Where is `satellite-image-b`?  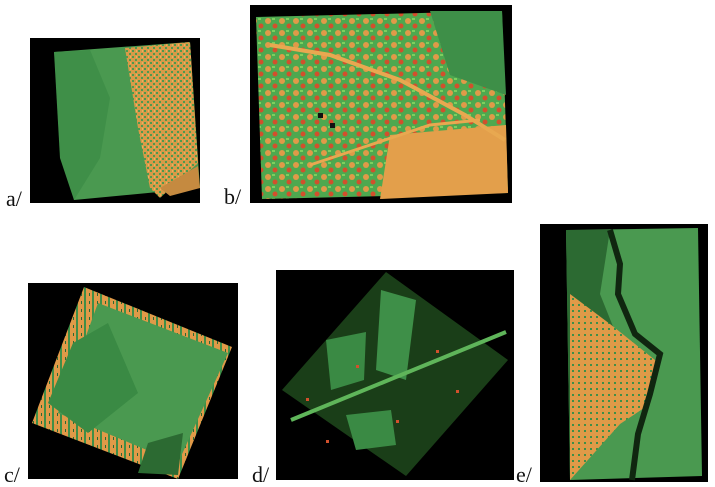
satellite-image-b is located at coordinates (381, 104).